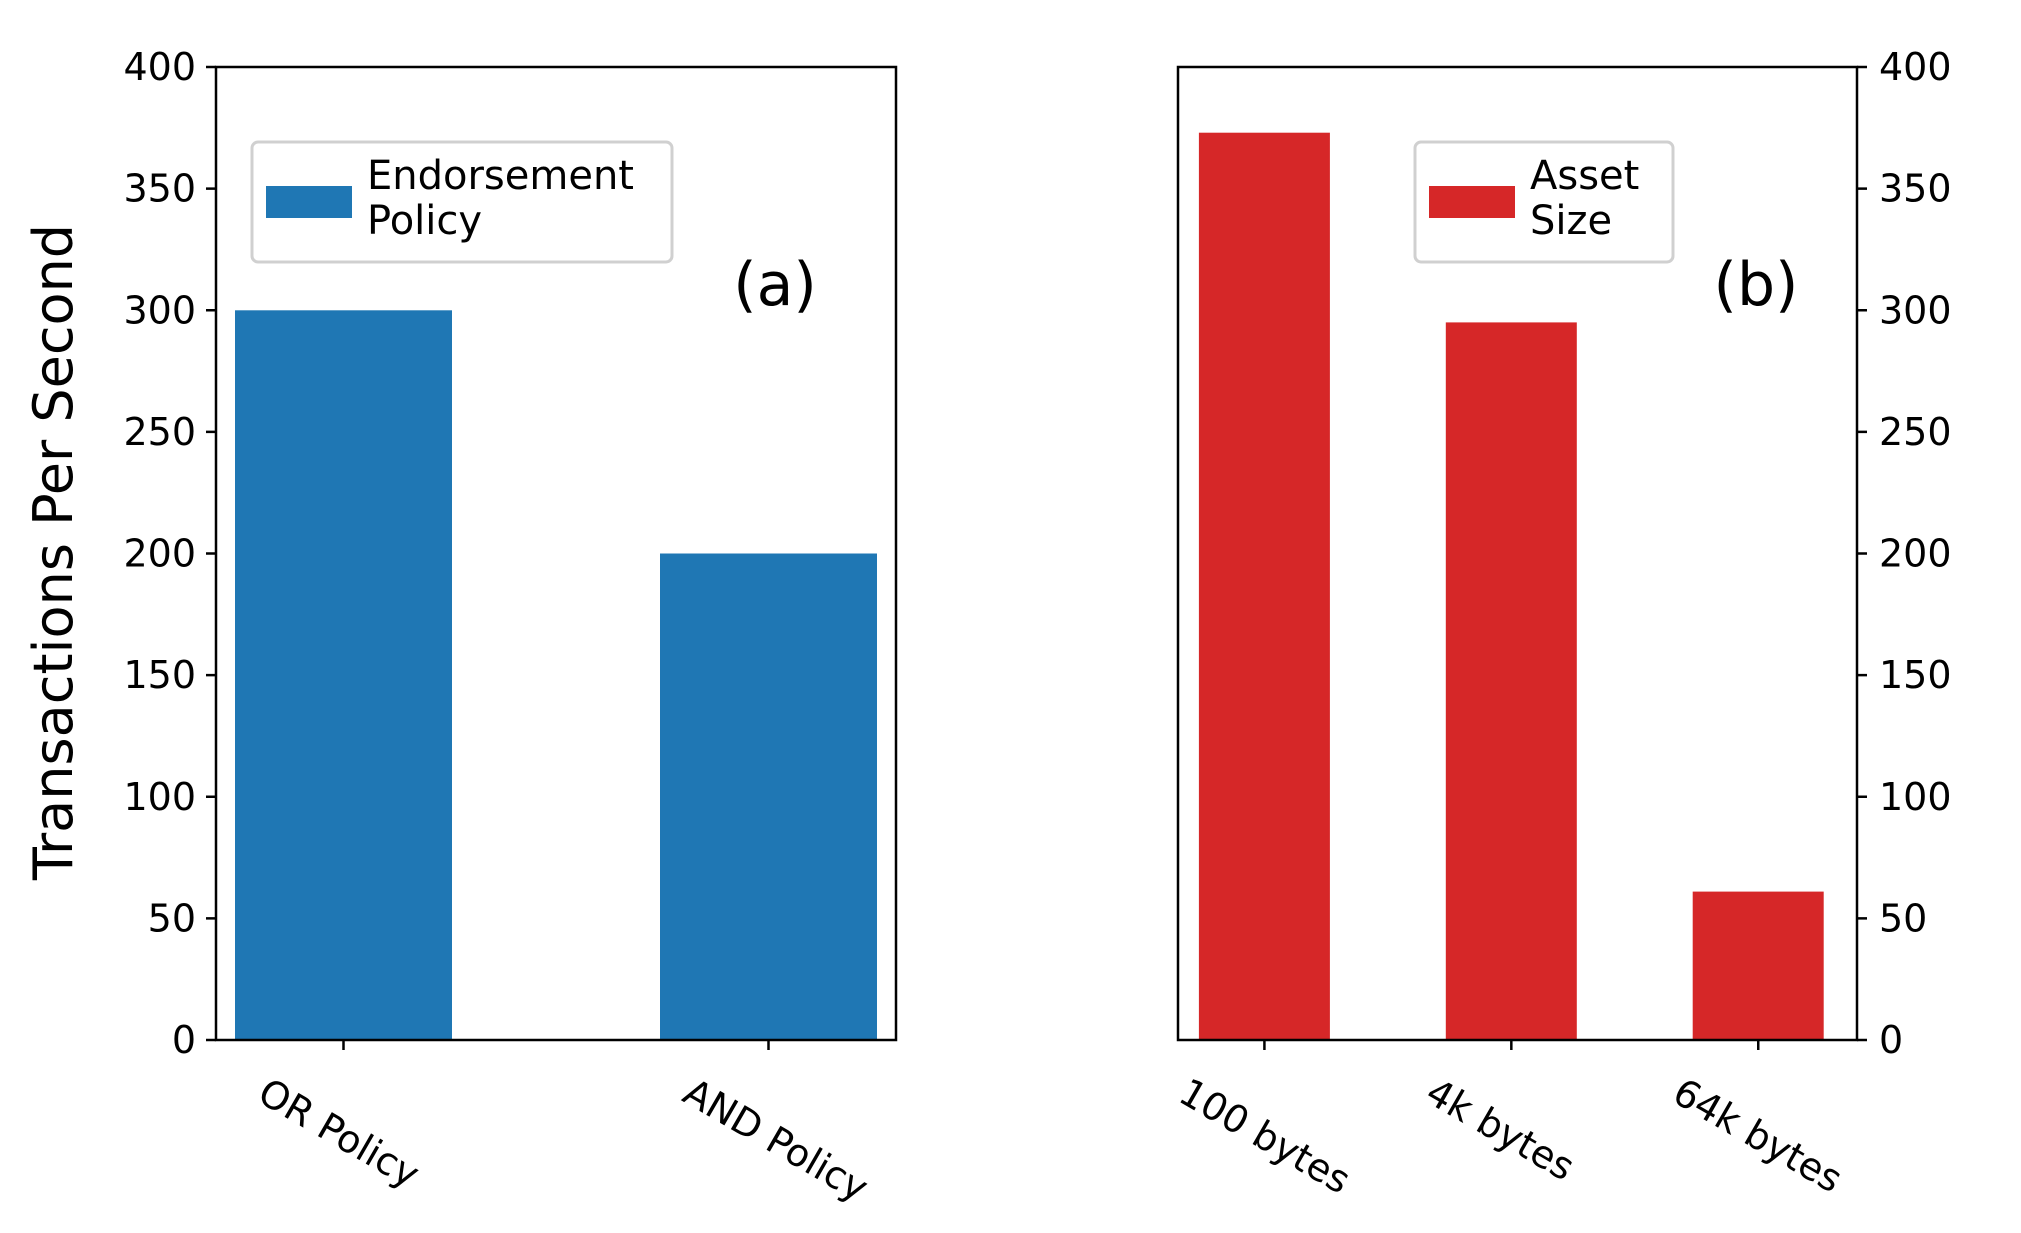  I want to click on legend-label-b: Asset Size, so click(1584, 198).